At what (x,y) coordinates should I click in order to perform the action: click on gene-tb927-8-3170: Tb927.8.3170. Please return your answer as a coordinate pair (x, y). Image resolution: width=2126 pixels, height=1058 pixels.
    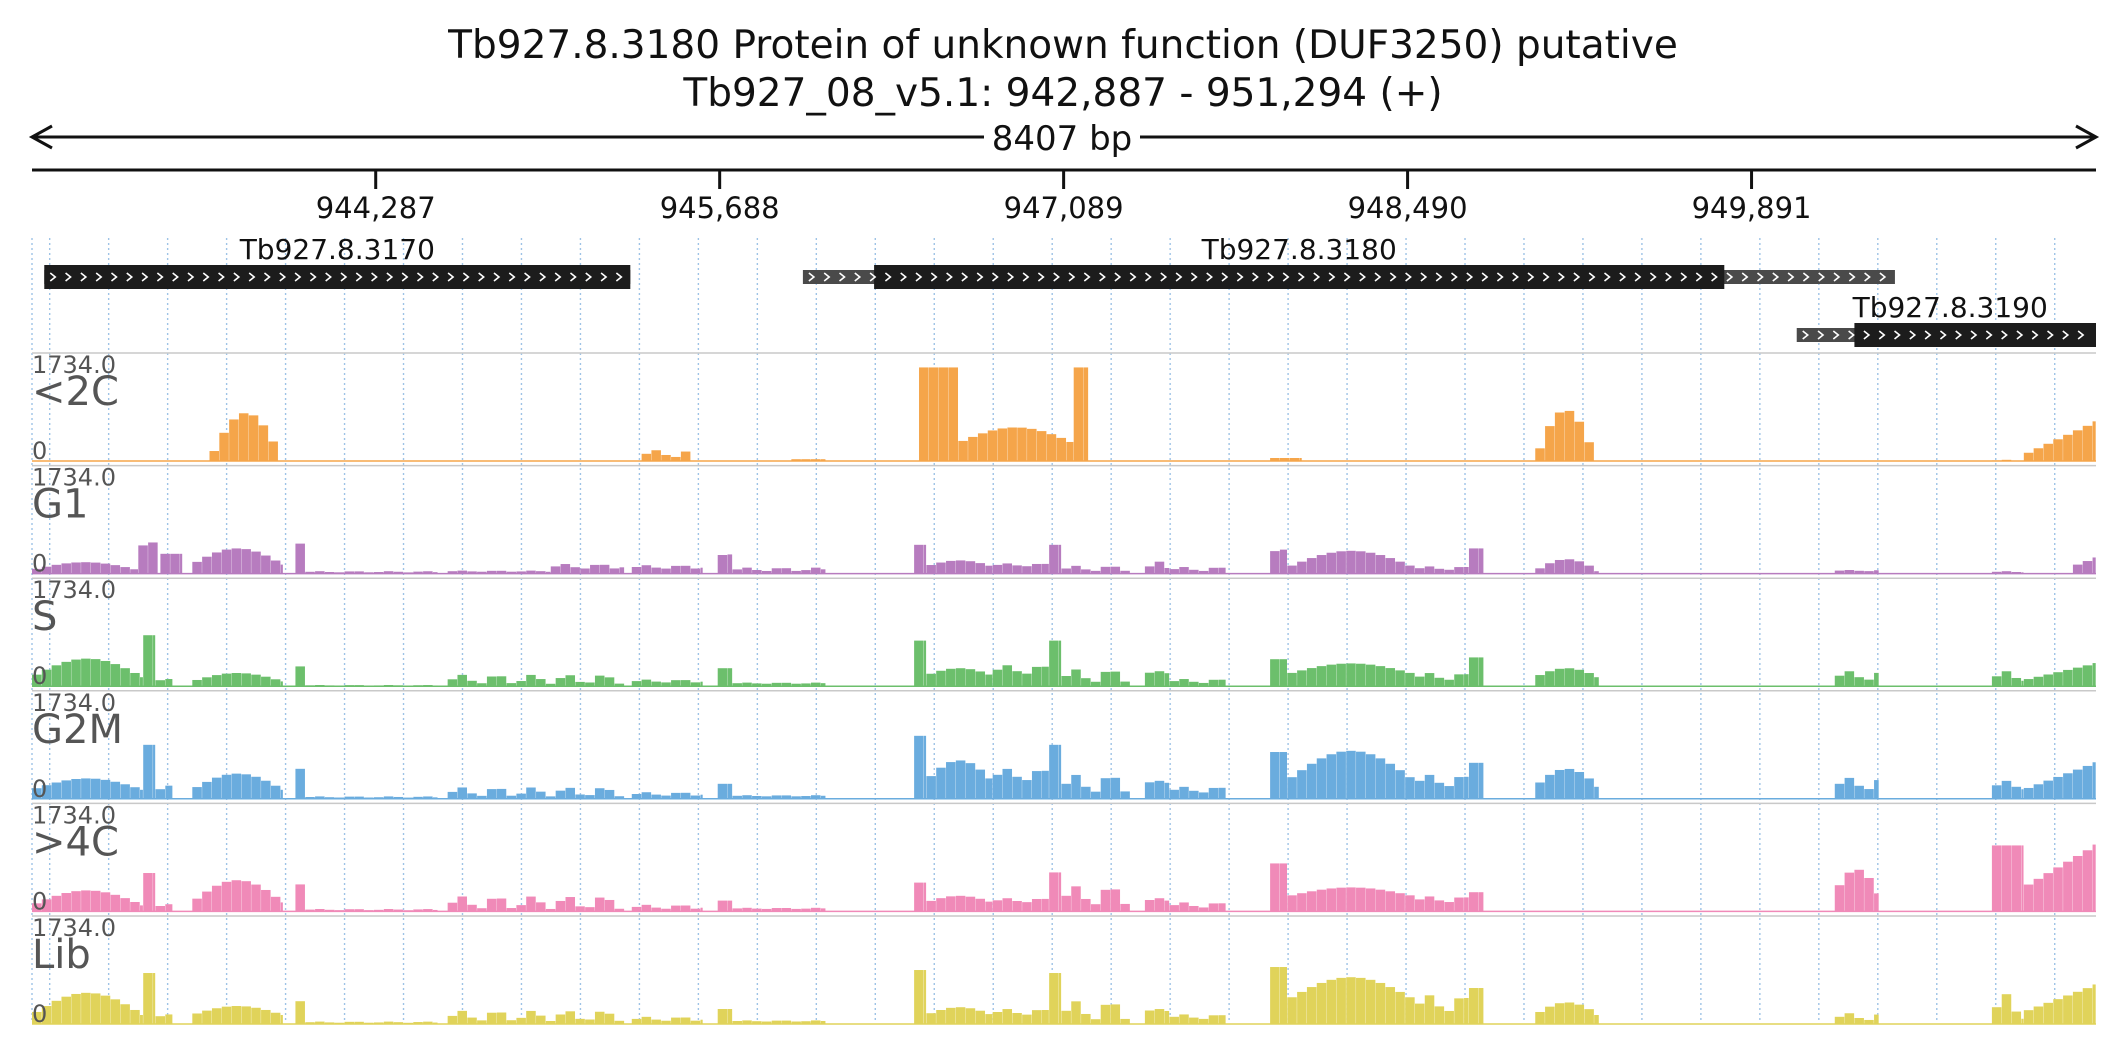
    Looking at the image, I should click on (337, 261).